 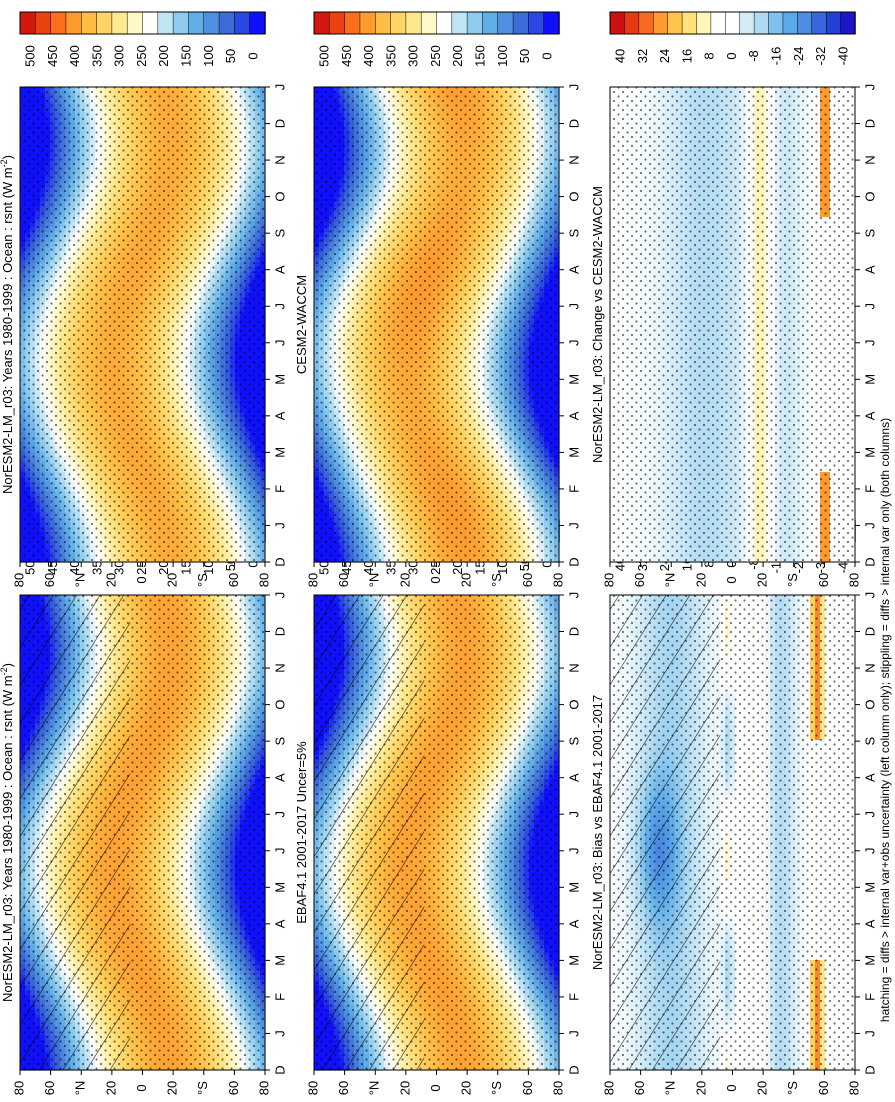 What do you see at coordinates (80, 1088) in the screenshot?
I see `y-tick-label: °N` at bounding box center [80, 1088].